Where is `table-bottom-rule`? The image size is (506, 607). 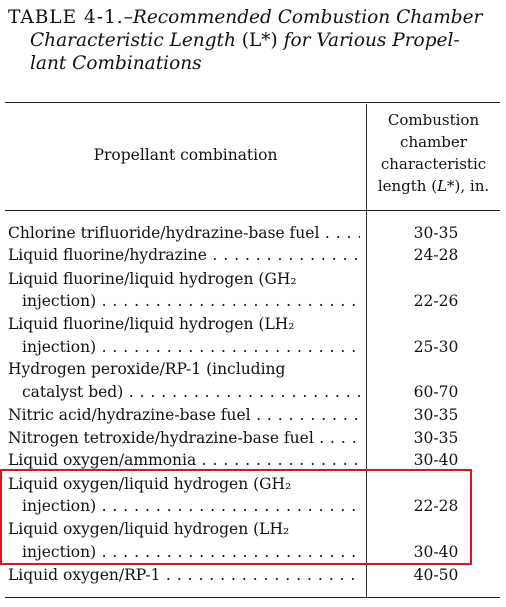
table-bottom-rule is located at coordinates (252, 597).